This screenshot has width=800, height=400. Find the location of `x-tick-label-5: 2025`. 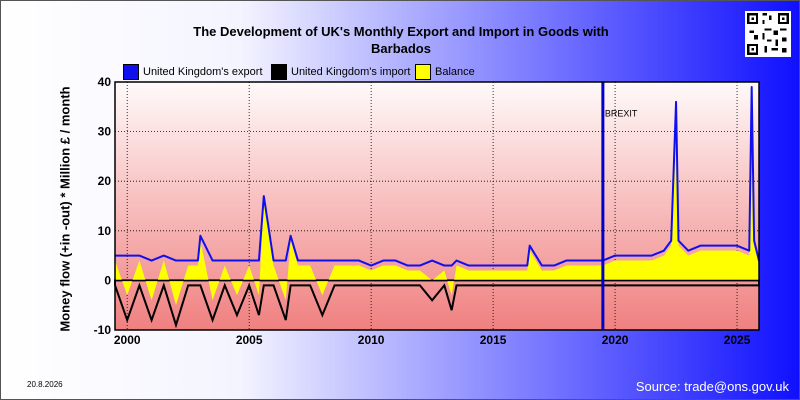

x-tick-label-5: 2025 is located at coordinates (737, 340).